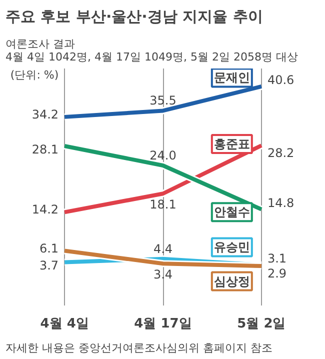 This screenshot has width=325, height=359. Describe the element at coordinates (232, 281) in the screenshot. I see `series-label: 심상정` at that location.